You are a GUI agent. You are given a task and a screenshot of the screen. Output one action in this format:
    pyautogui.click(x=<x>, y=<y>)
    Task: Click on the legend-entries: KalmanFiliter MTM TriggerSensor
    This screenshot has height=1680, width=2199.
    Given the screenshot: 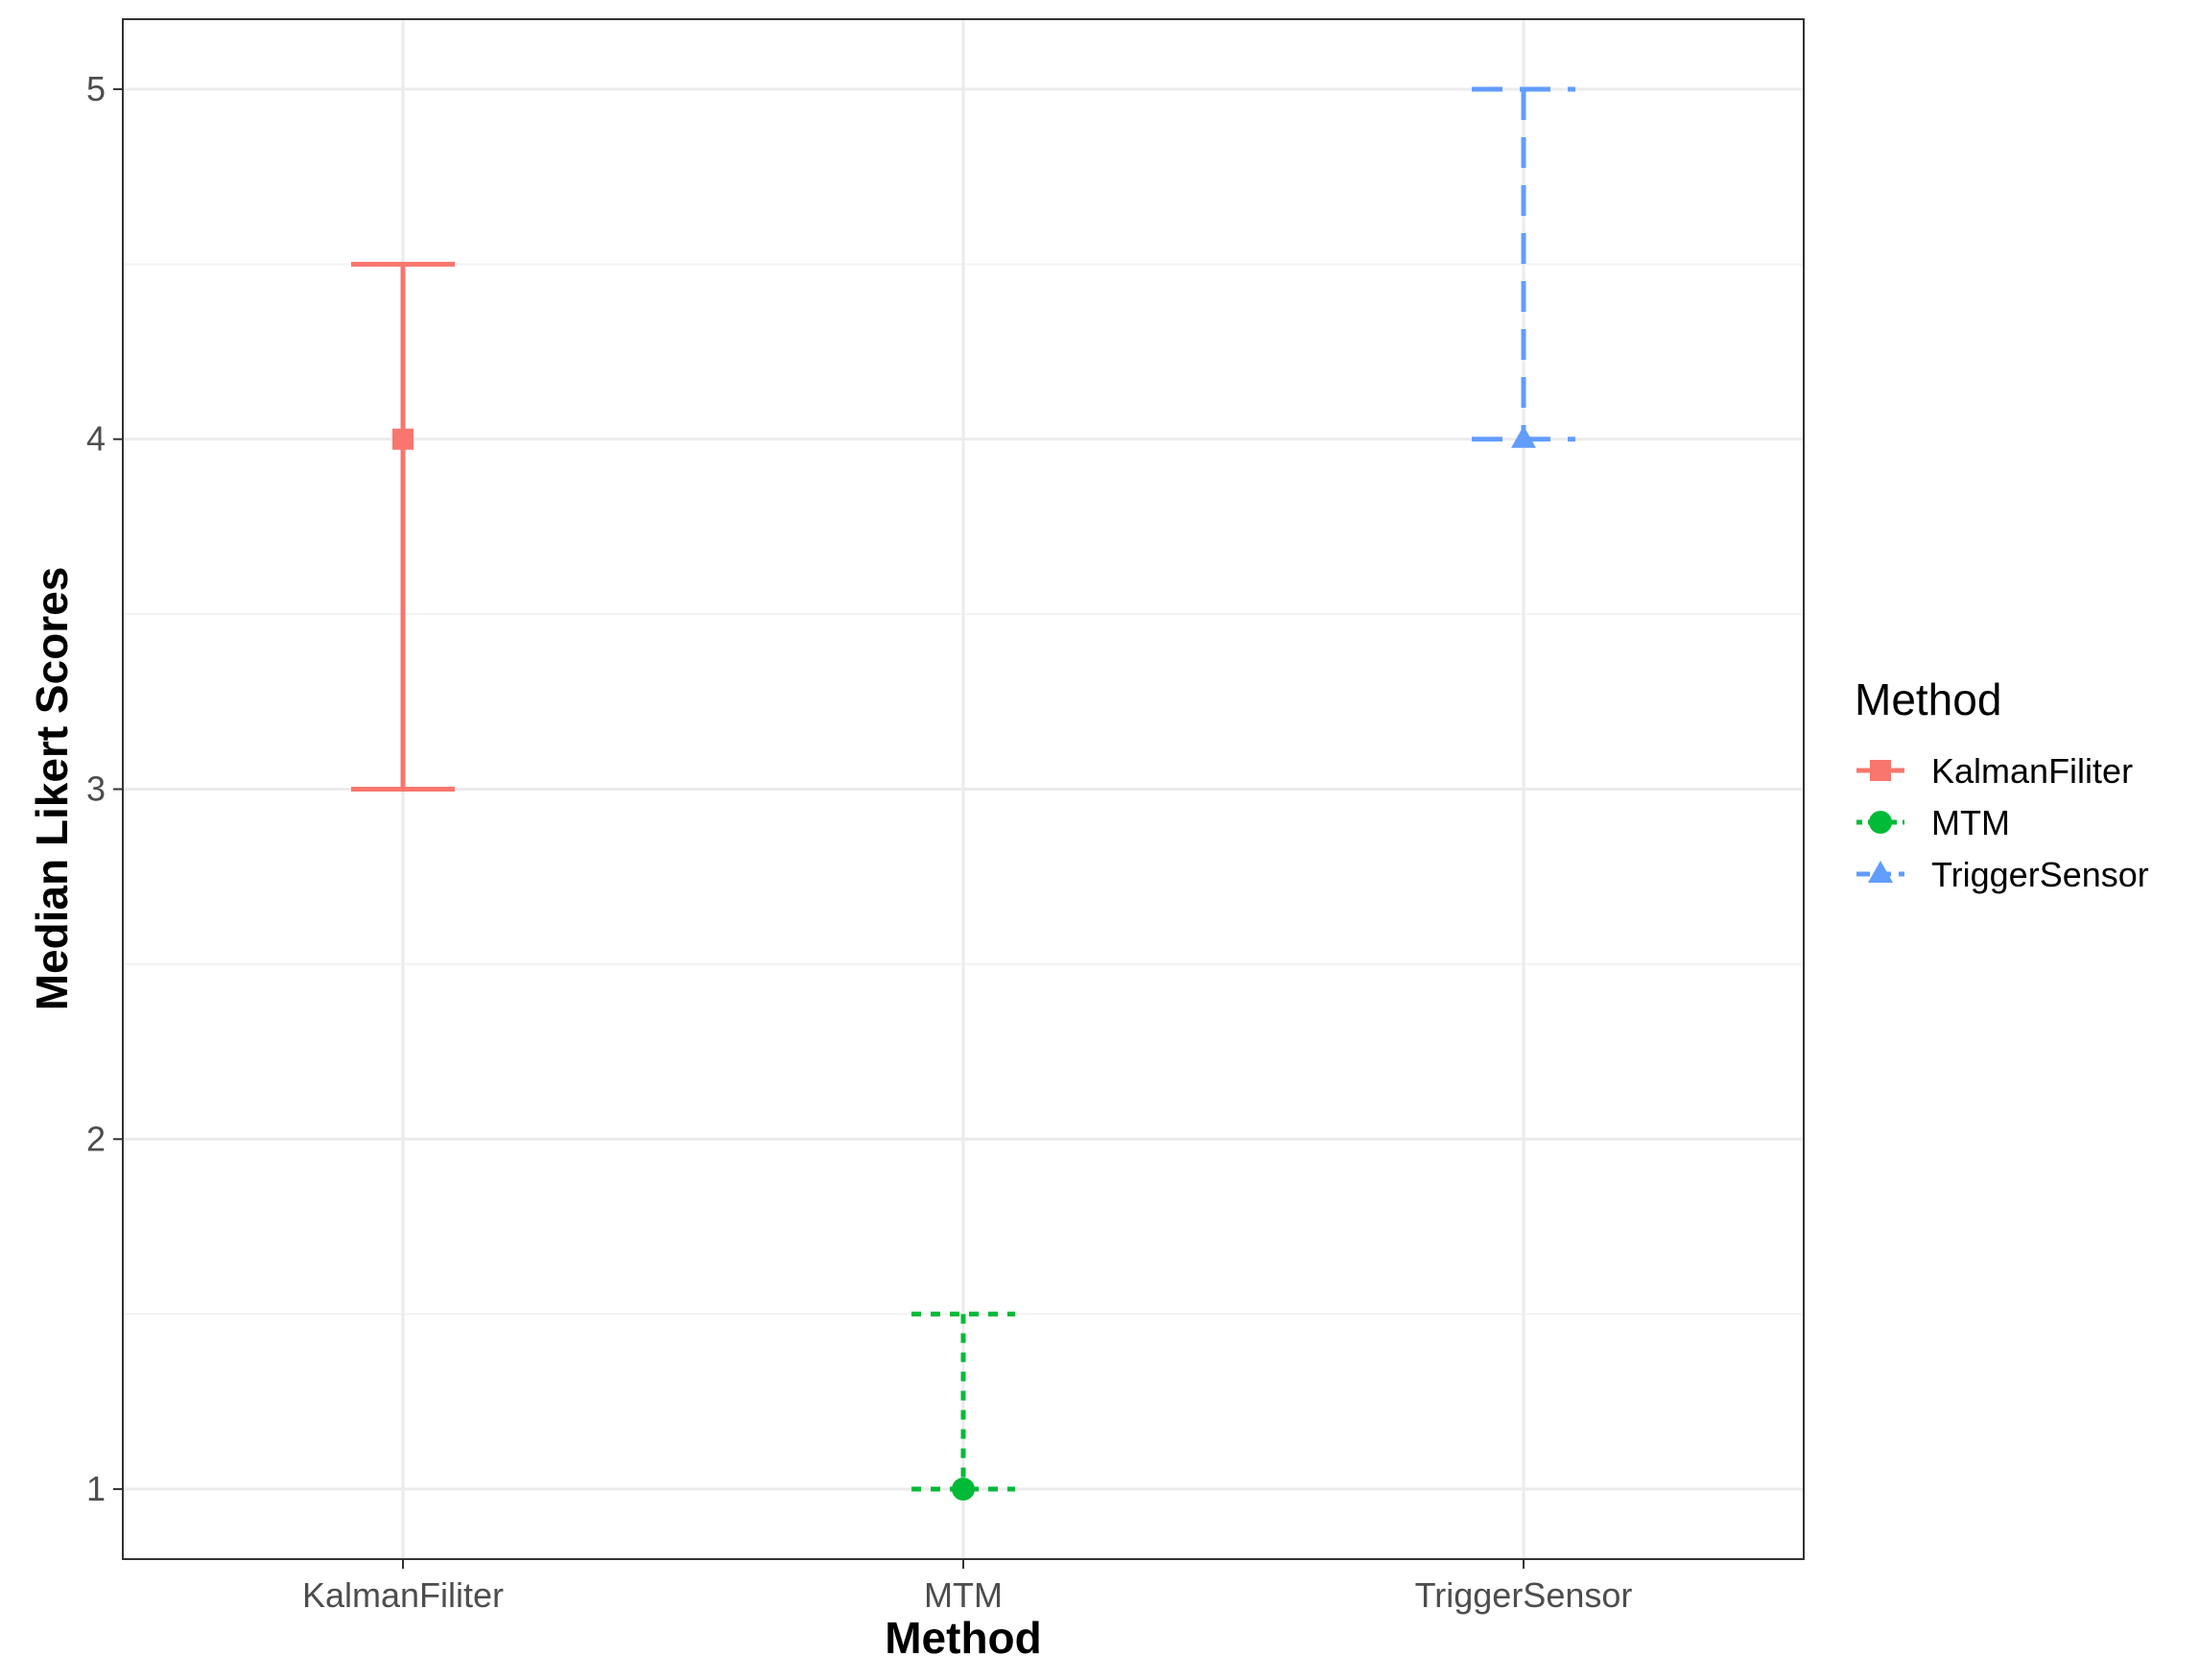 What is the action you would take?
    pyautogui.click(x=2003, y=823)
    